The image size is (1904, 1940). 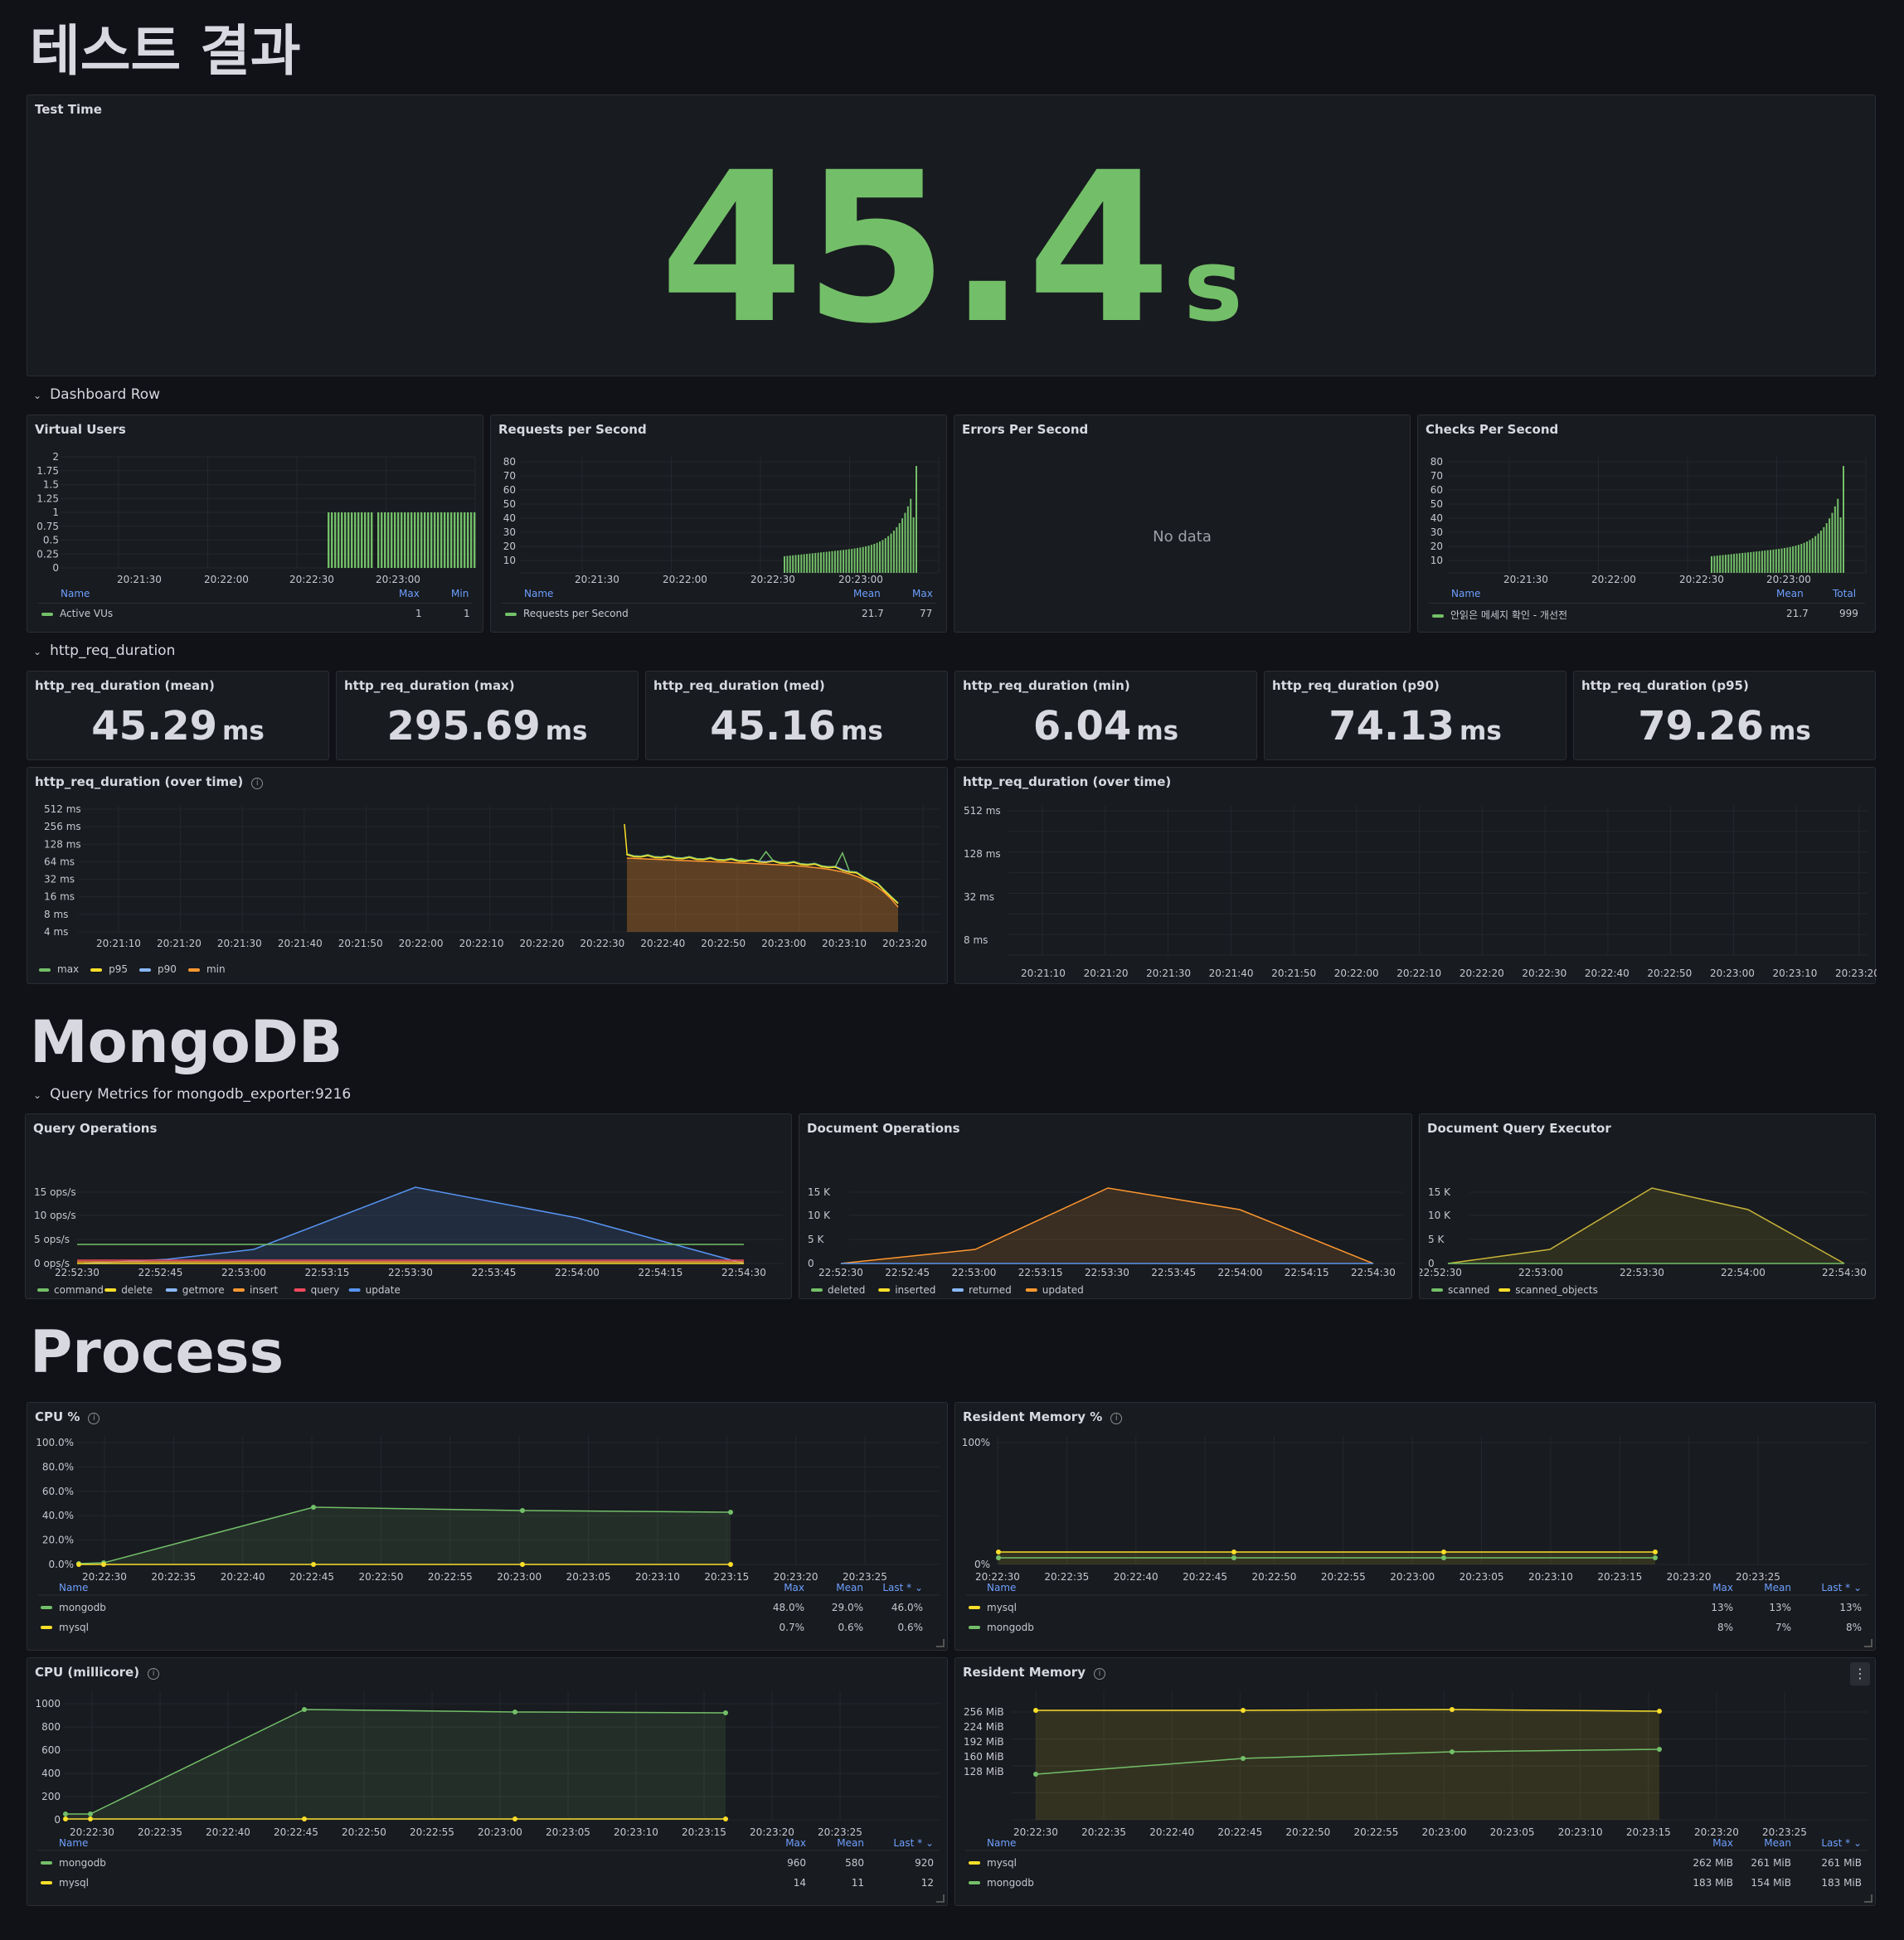 What do you see at coordinates (1548, 1290) in the screenshot?
I see `legend-item: scanned_objects` at bounding box center [1548, 1290].